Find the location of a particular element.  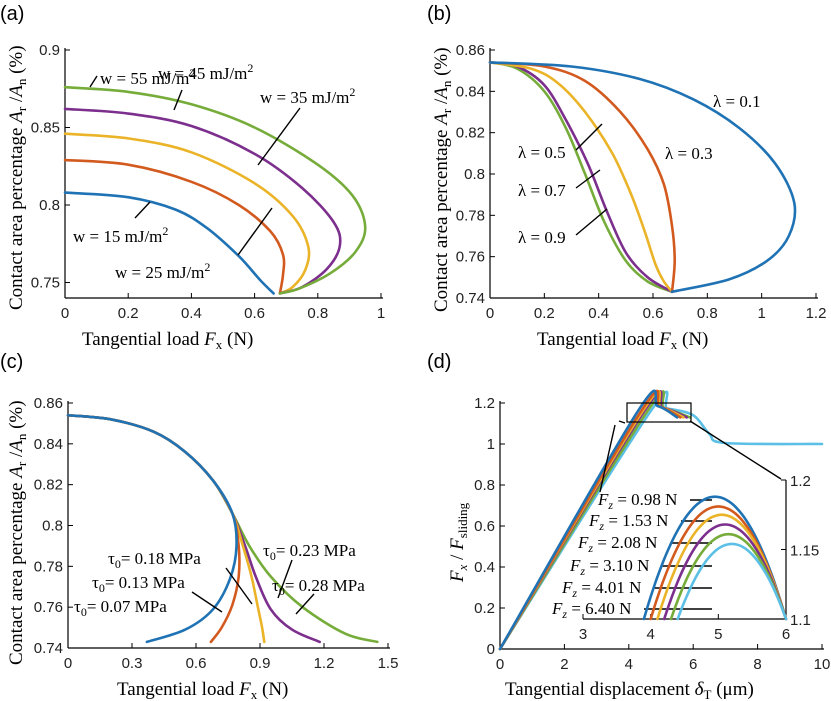

x-tick-label-c: 0.9 is located at coordinates (260, 663).